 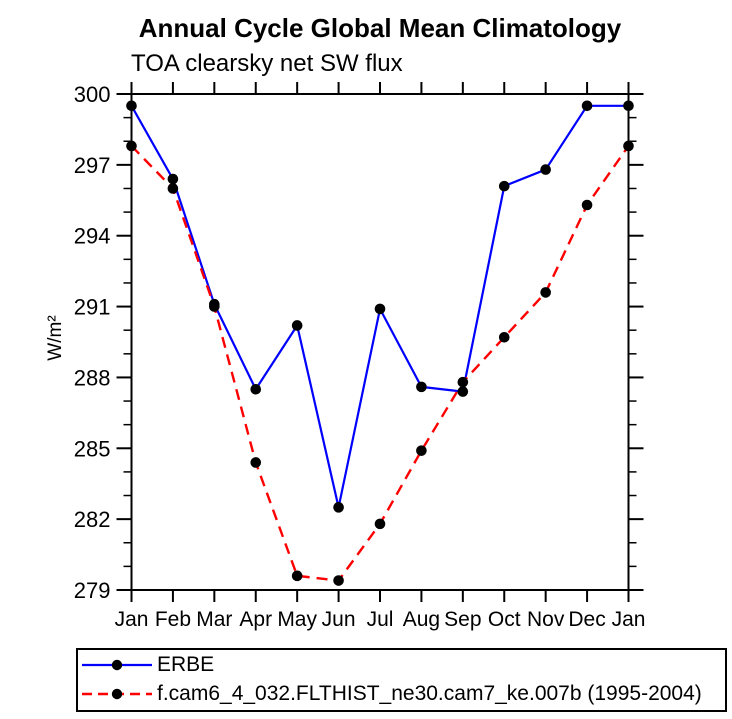 What do you see at coordinates (214, 619) in the screenshot?
I see `svg-text: Mar` at bounding box center [214, 619].